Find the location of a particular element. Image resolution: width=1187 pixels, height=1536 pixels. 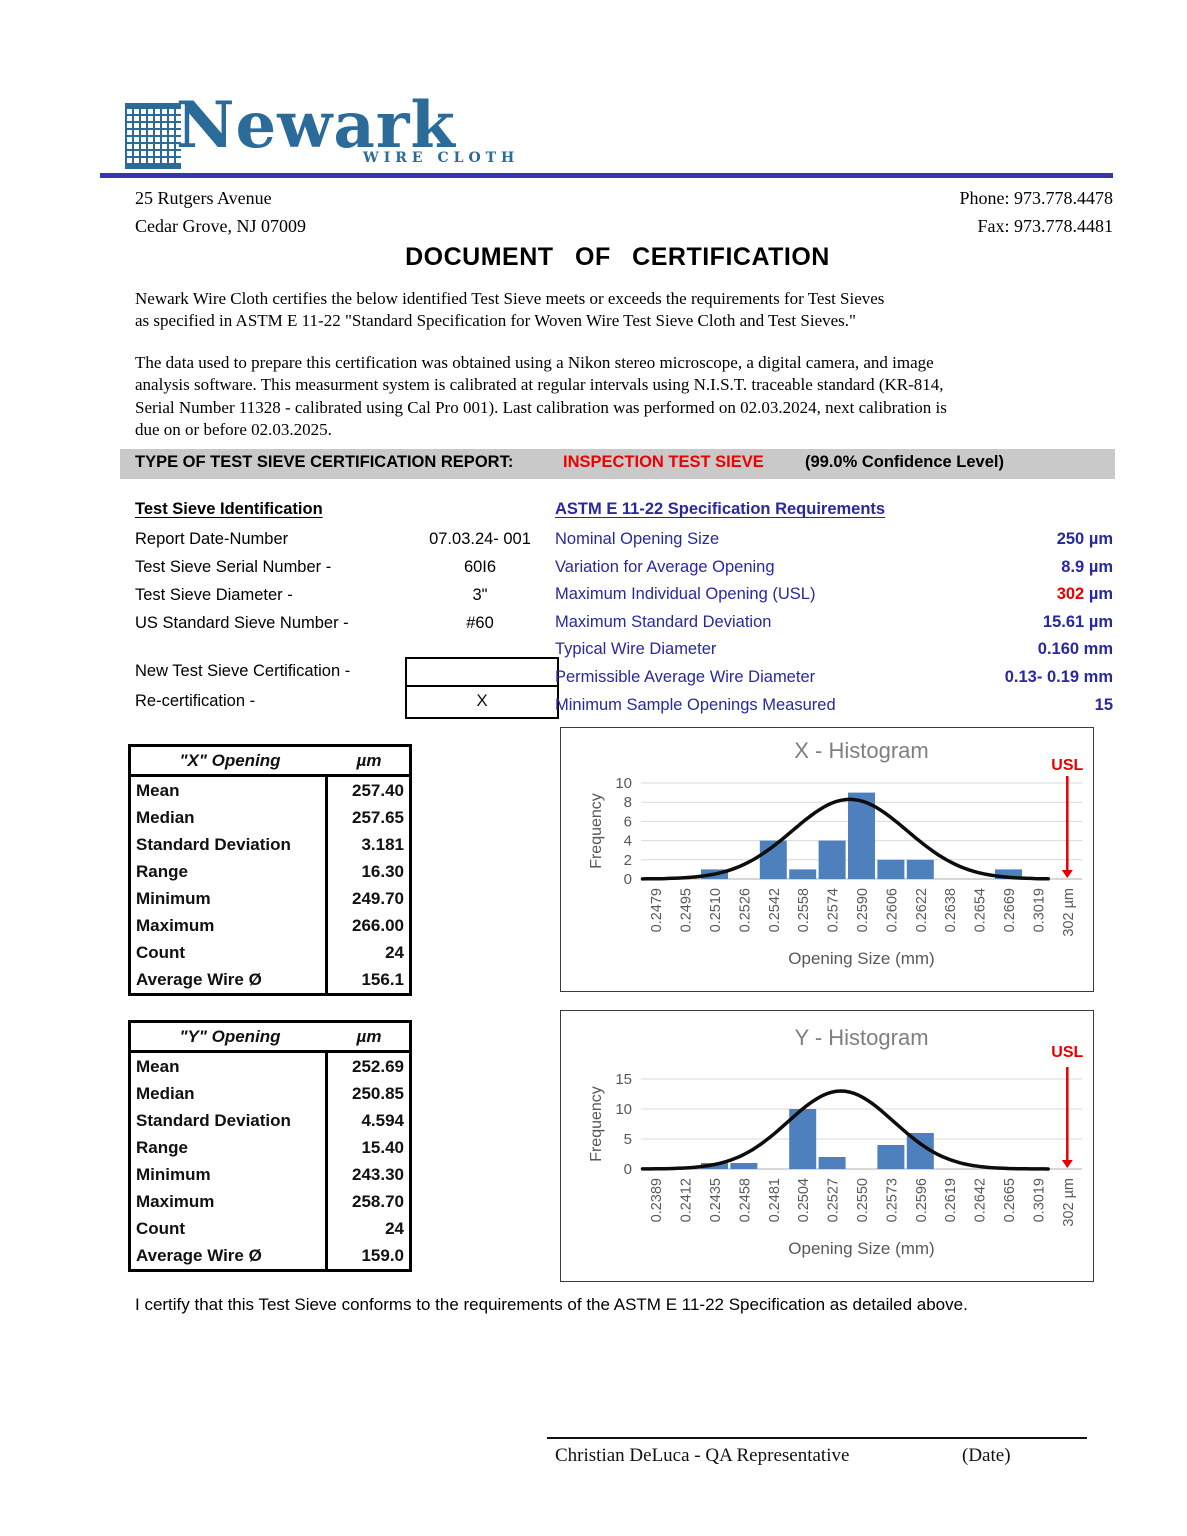

spec-row: Variation for Average Opening 8.9 µm is located at coordinates (834, 570).